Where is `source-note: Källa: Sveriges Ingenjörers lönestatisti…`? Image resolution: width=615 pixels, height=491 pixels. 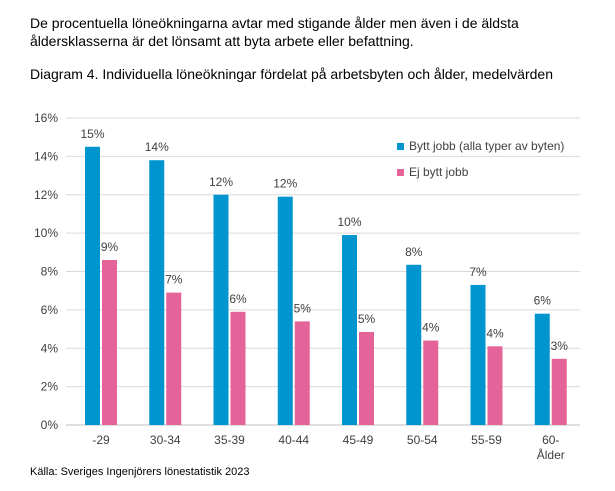 source-note: Källa: Sveriges Ingenjörers lönestatisti… is located at coordinates (140, 472).